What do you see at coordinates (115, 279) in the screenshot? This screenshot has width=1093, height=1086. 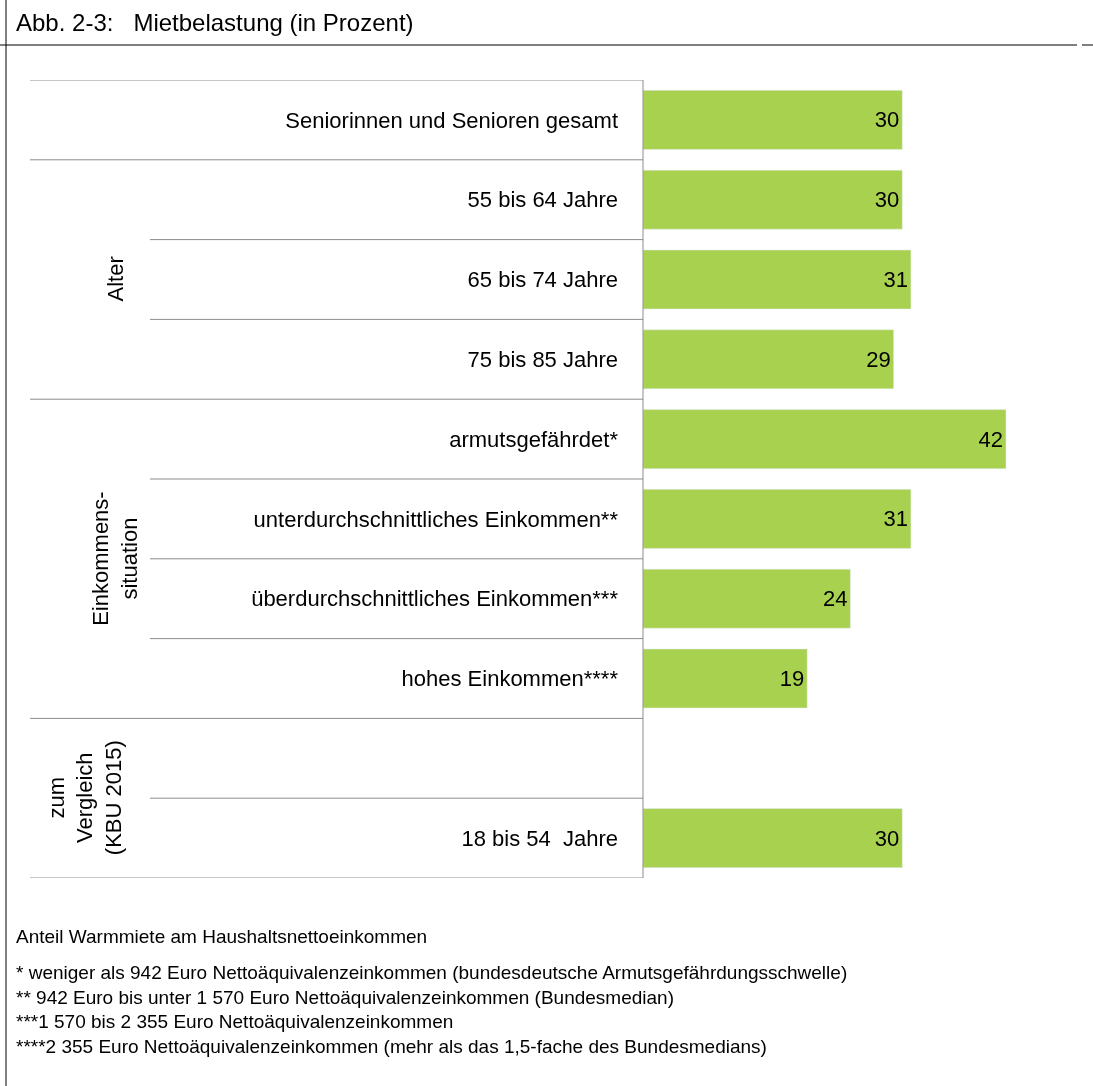 I see `text: Alter` at bounding box center [115, 279].